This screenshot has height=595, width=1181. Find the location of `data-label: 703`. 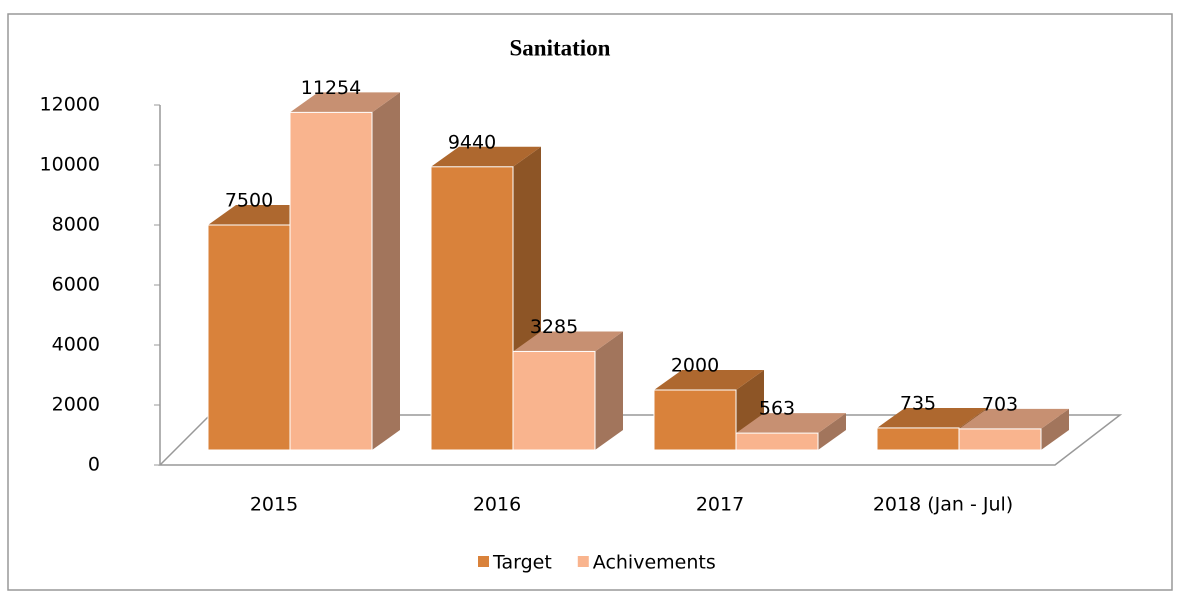

data-label: 703 is located at coordinates (1000, 404).